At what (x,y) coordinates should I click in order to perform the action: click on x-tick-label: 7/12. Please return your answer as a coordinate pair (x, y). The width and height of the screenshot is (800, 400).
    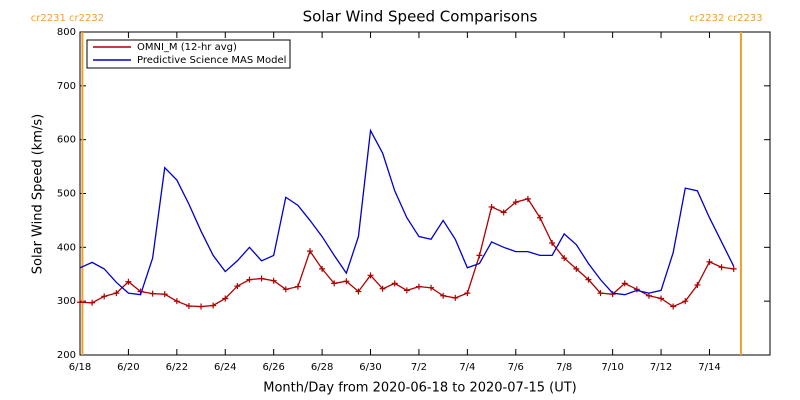
    Looking at the image, I should click on (661, 367).